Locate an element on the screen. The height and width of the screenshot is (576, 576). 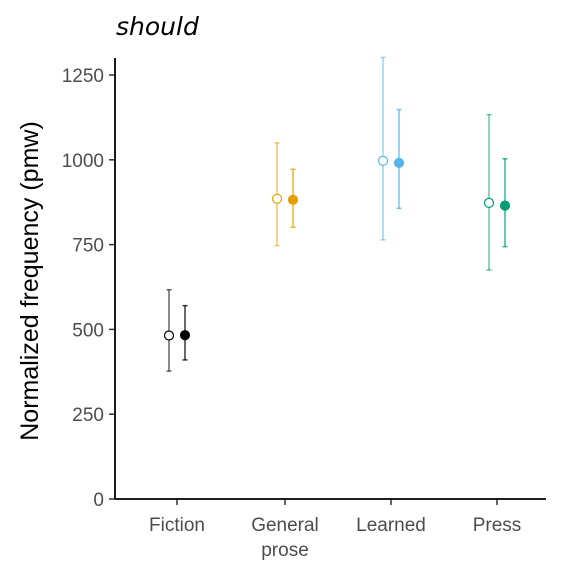
x-tick-label: Learned is located at coordinates (391, 525).